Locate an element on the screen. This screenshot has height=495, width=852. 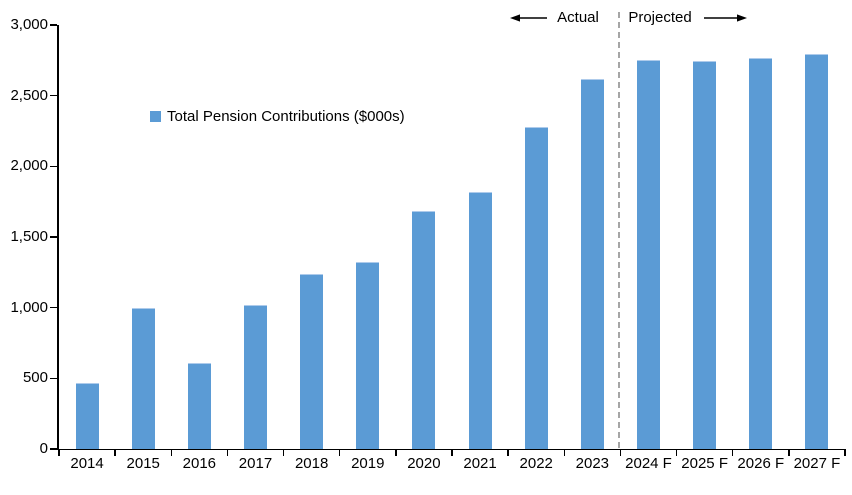
x-label-2015: 2015 is located at coordinates (143, 463).